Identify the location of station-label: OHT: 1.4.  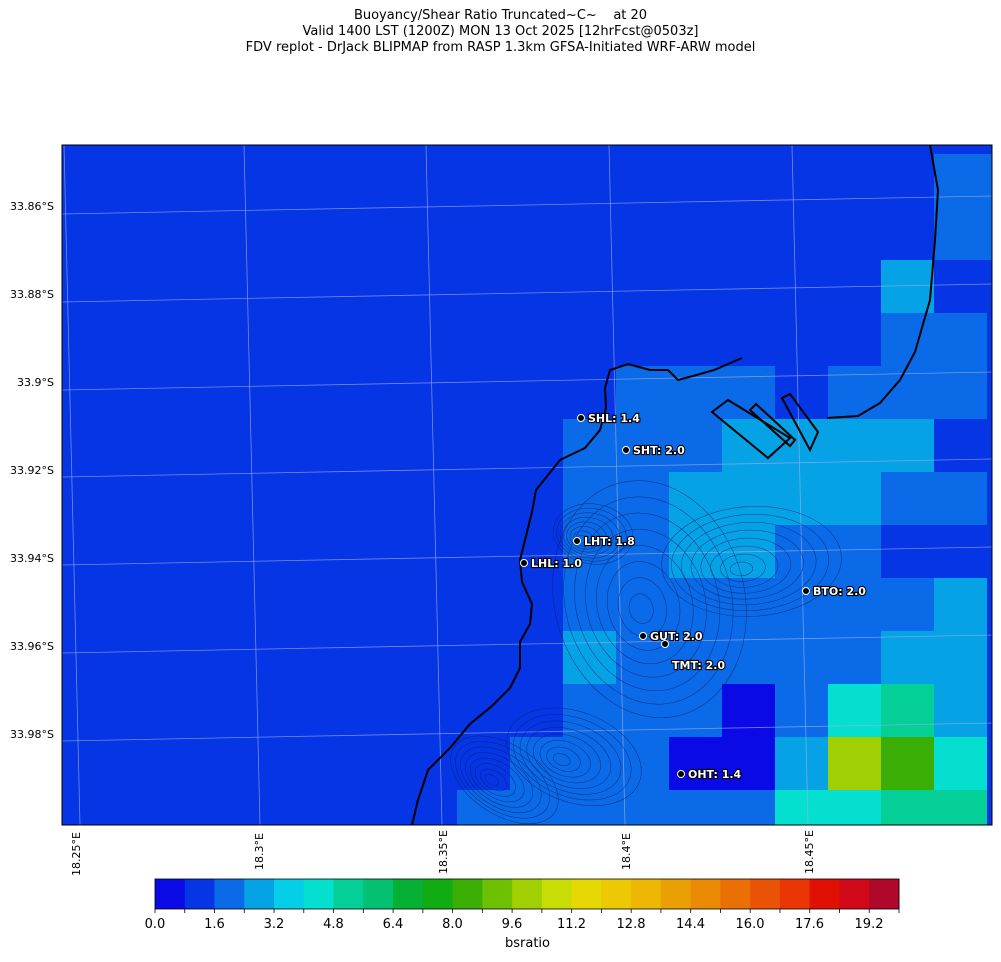
(715, 774).